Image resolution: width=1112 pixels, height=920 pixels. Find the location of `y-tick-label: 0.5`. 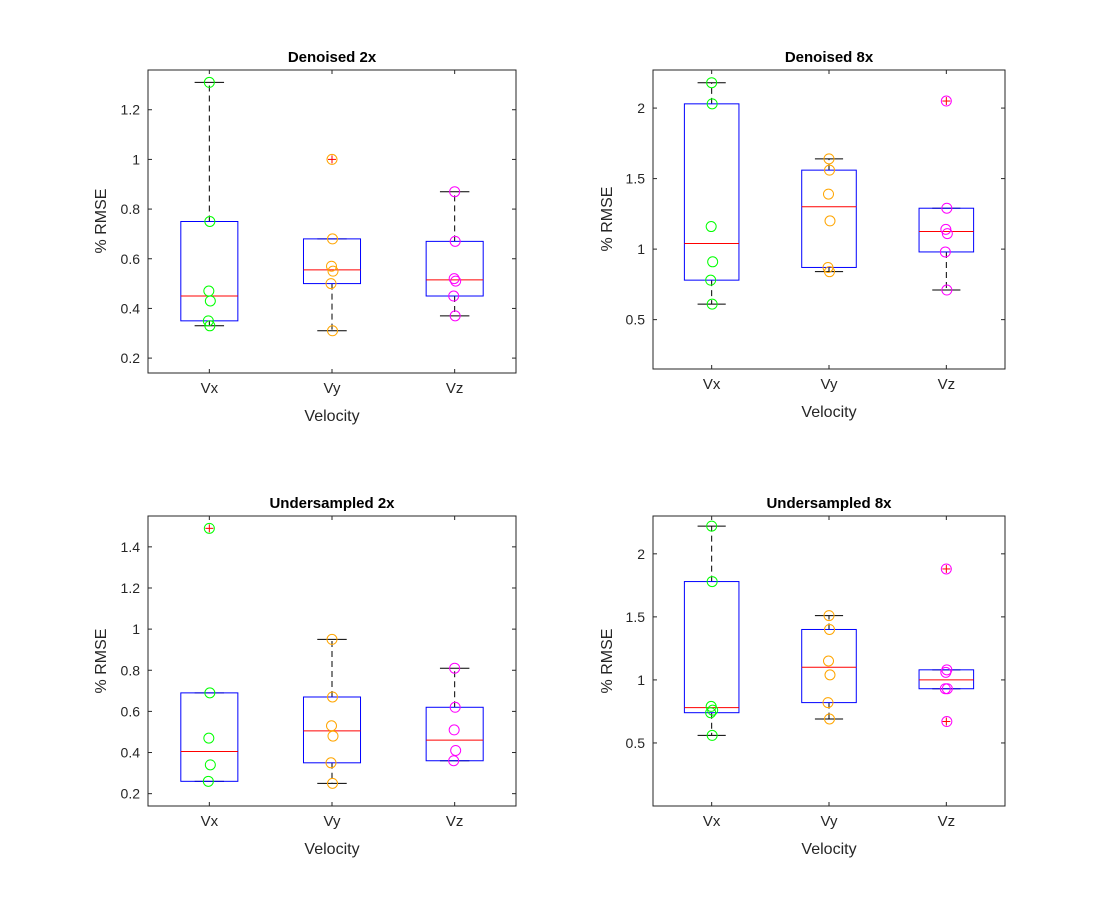

y-tick-label: 0.5 is located at coordinates (636, 320).